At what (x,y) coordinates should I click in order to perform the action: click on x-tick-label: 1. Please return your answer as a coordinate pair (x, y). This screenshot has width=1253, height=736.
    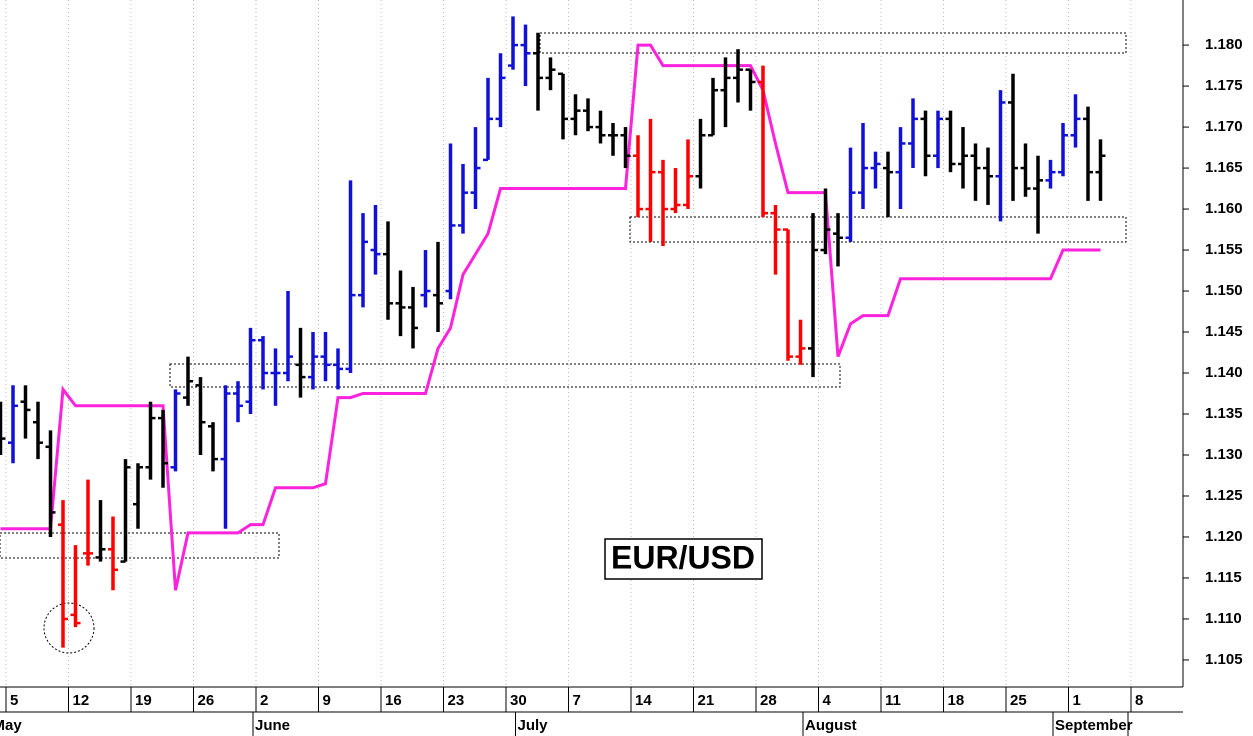
    Looking at the image, I should click on (1077, 700).